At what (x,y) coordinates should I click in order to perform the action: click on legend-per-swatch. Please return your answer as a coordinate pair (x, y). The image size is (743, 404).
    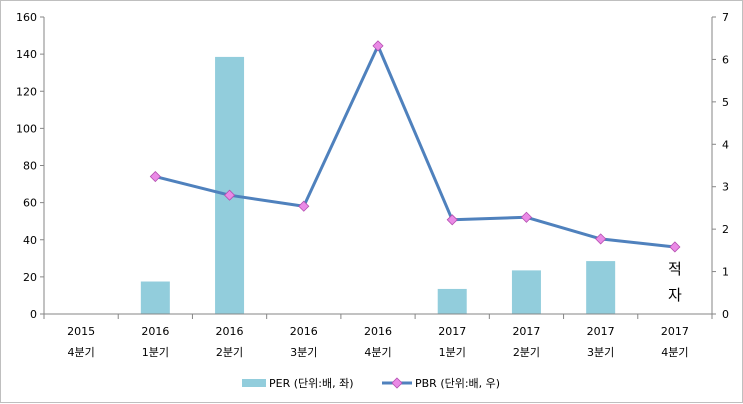
    Looking at the image, I should click on (254, 383).